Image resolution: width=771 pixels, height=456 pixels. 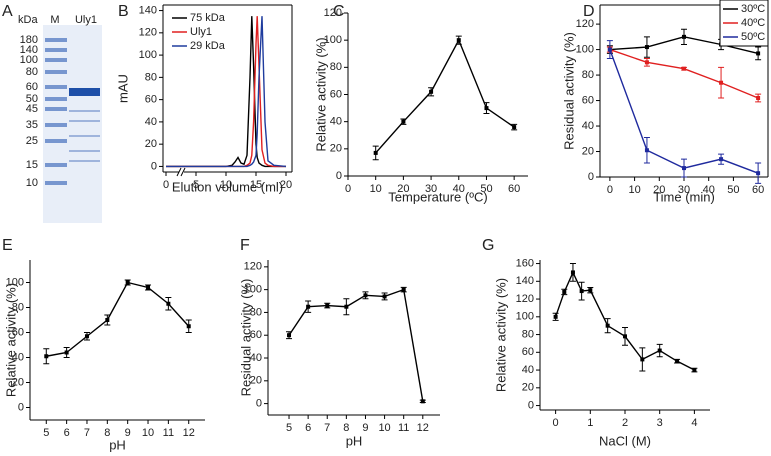 What do you see at coordinates (32, 72) in the screenshot?
I see `marker-label: 80` at bounding box center [32, 72].